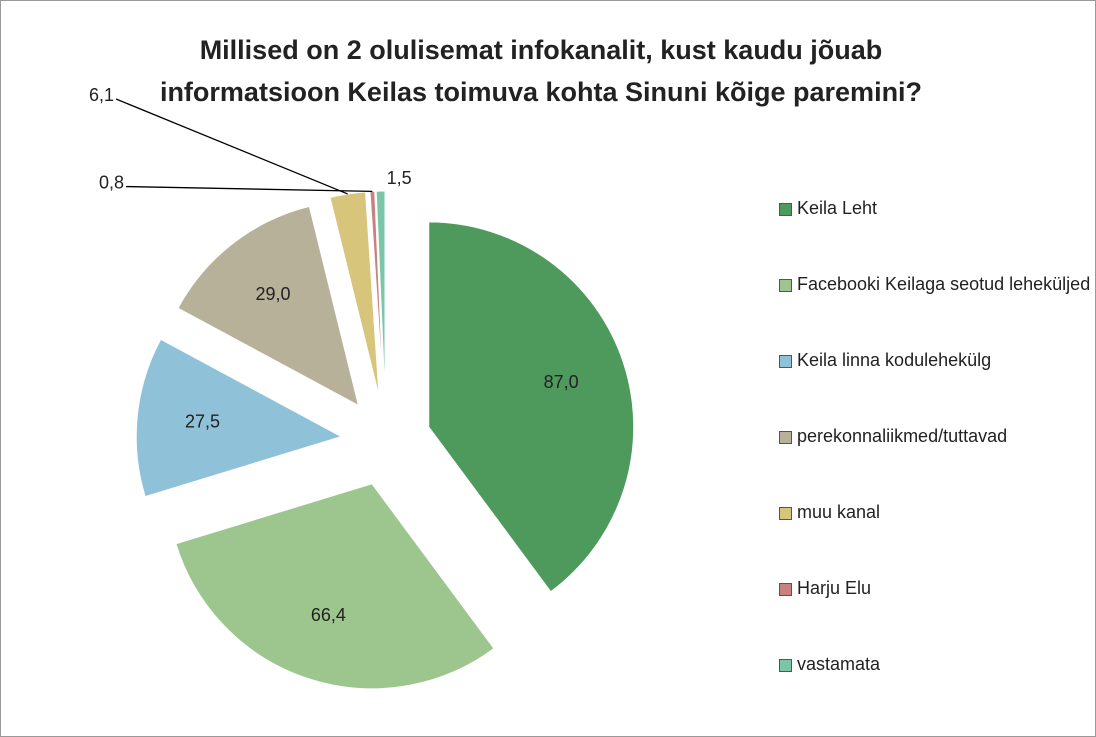  I want to click on legend-label: Harju Elu, so click(834, 588).